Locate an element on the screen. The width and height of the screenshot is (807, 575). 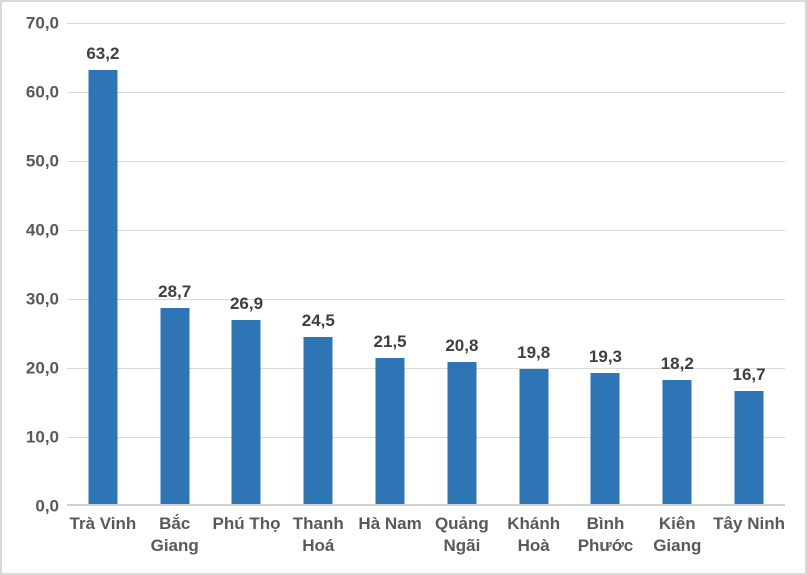
bar-value-label: 20,8 is located at coordinates (462, 346).